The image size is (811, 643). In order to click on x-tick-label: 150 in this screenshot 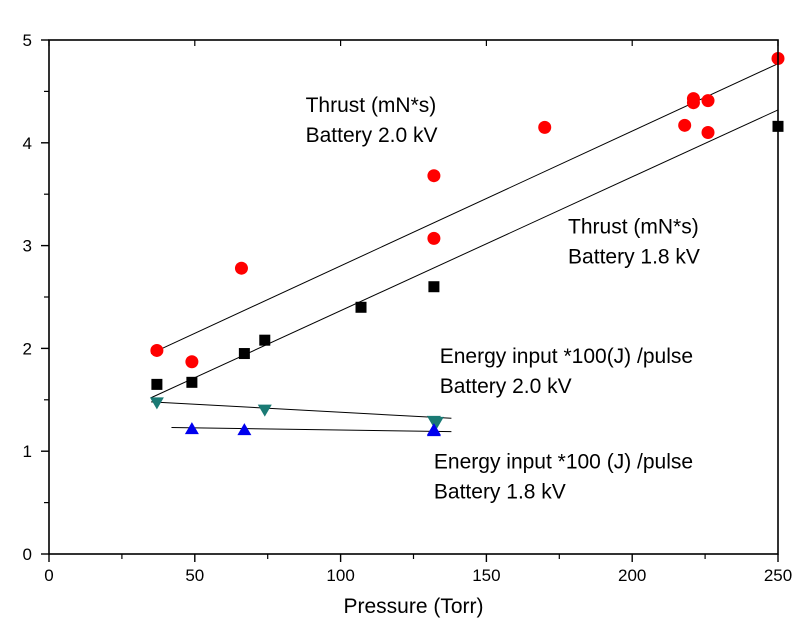, I will do `click(486, 575)`.